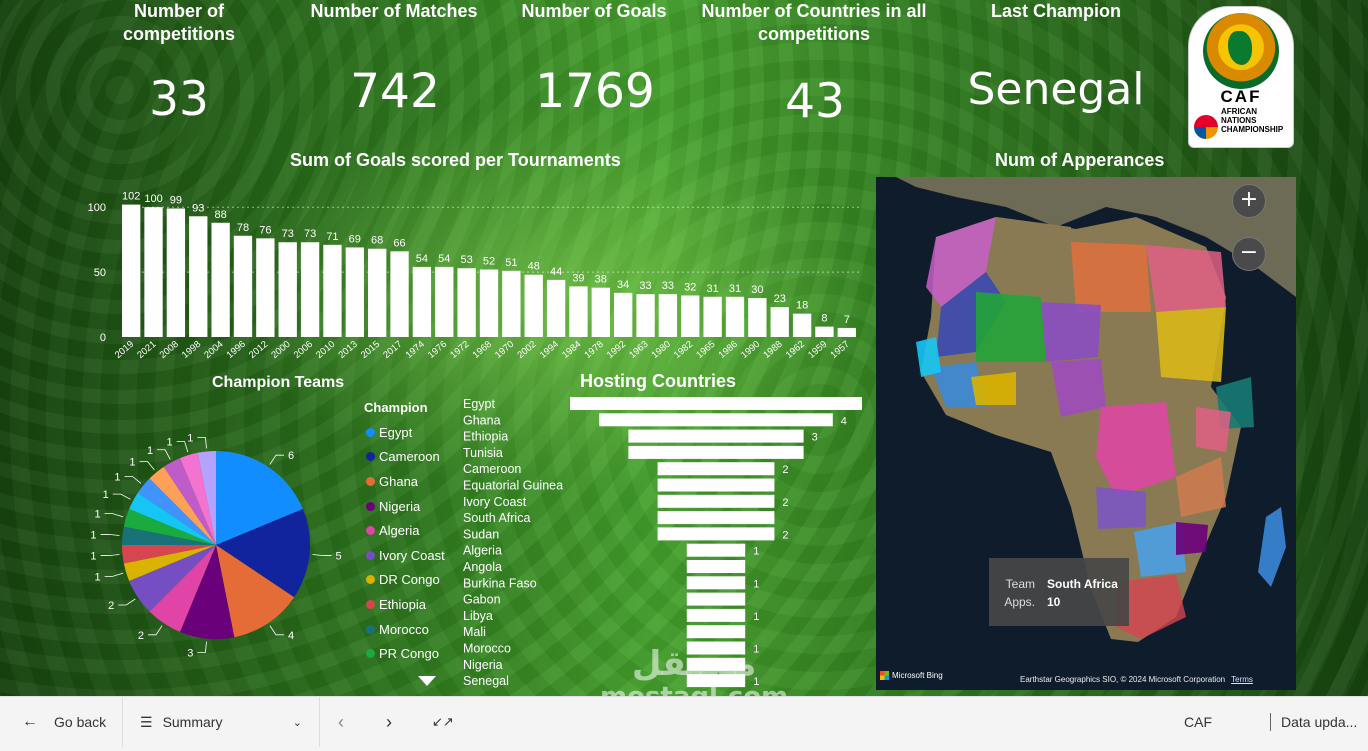  I want to click on kpi-matches-value: 742, so click(395, 91).